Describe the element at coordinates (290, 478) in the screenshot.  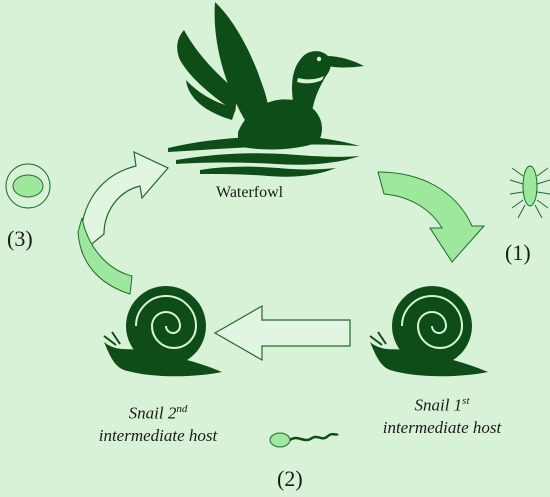
I see `stage2-label: (2)` at that location.